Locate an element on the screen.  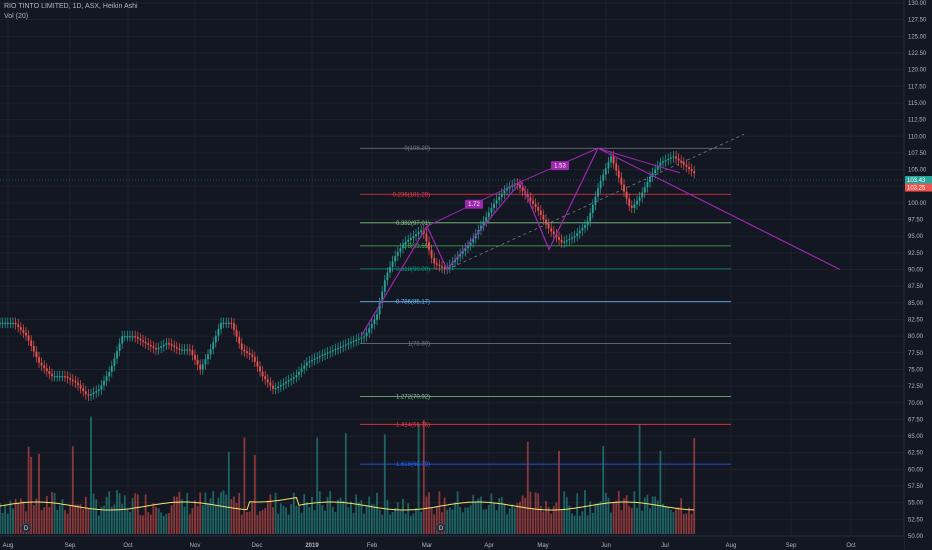
time-tick-label: Apr is located at coordinates (488, 546).